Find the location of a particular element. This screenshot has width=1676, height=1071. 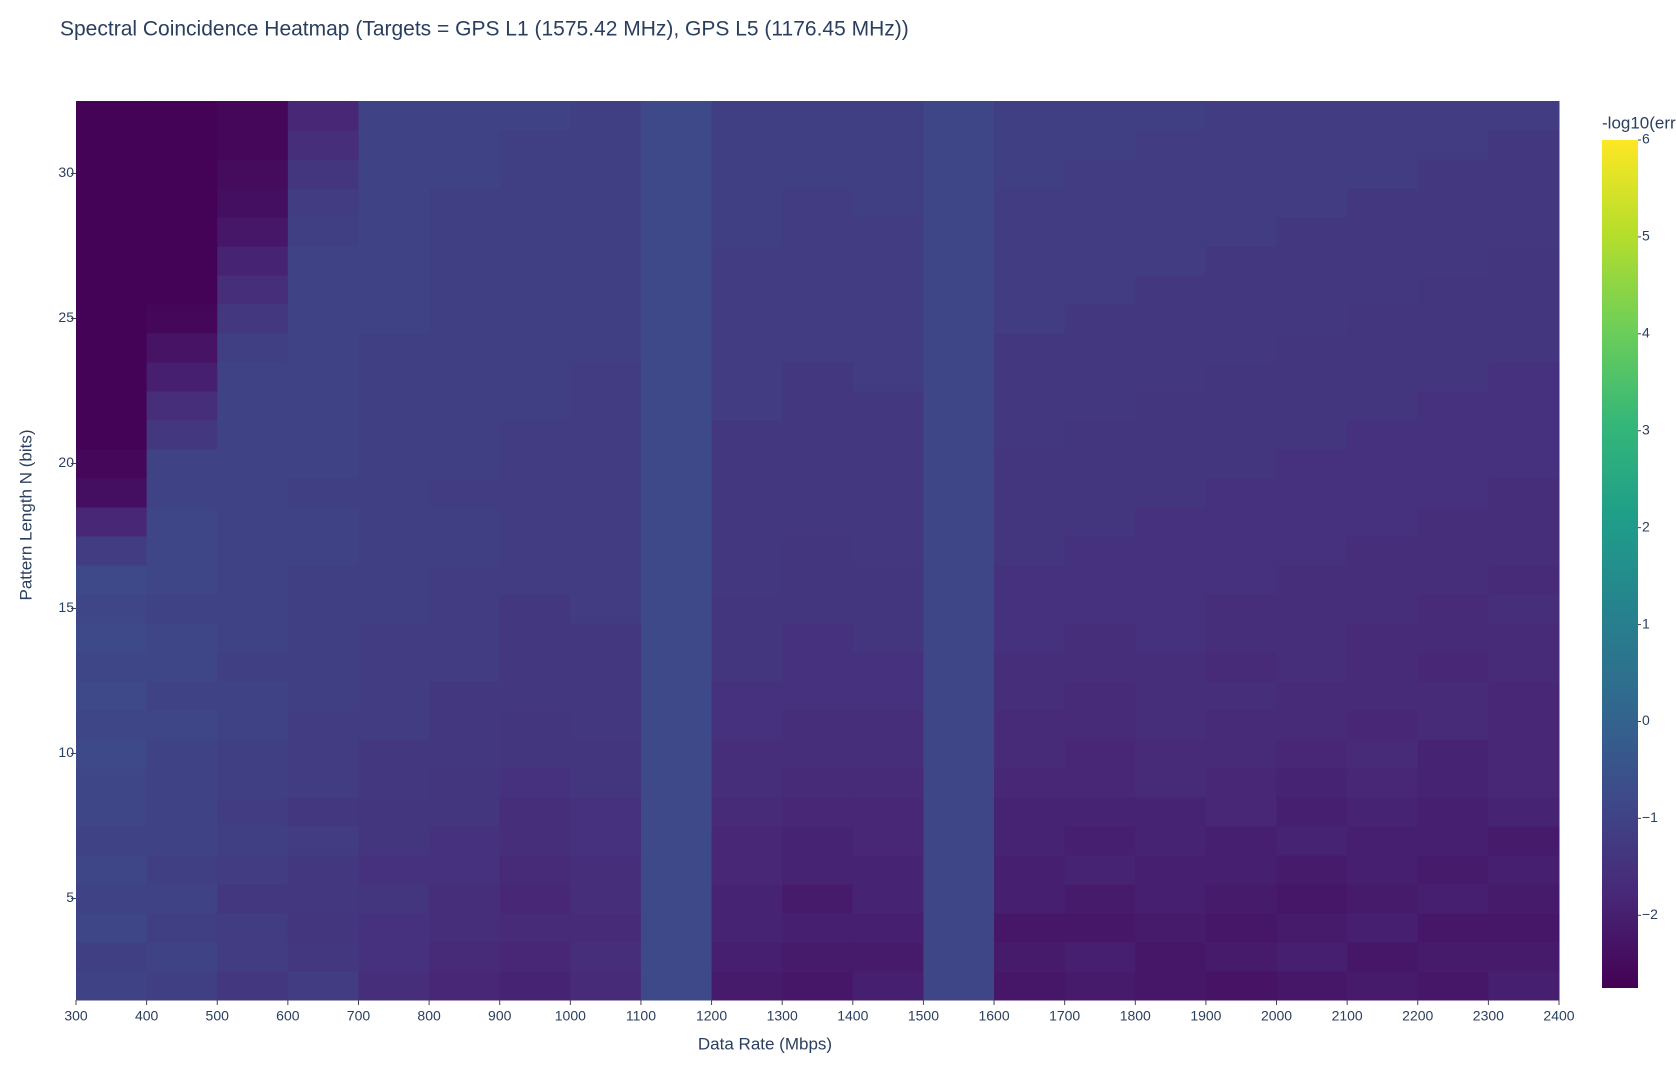

x-tick-label: 1500 is located at coordinates (923, 1016).